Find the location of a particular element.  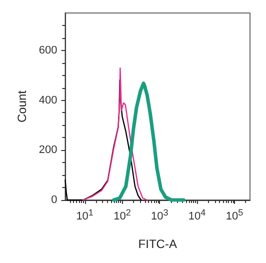

y-tick-label: 0 is located at coordinates (54, 200).